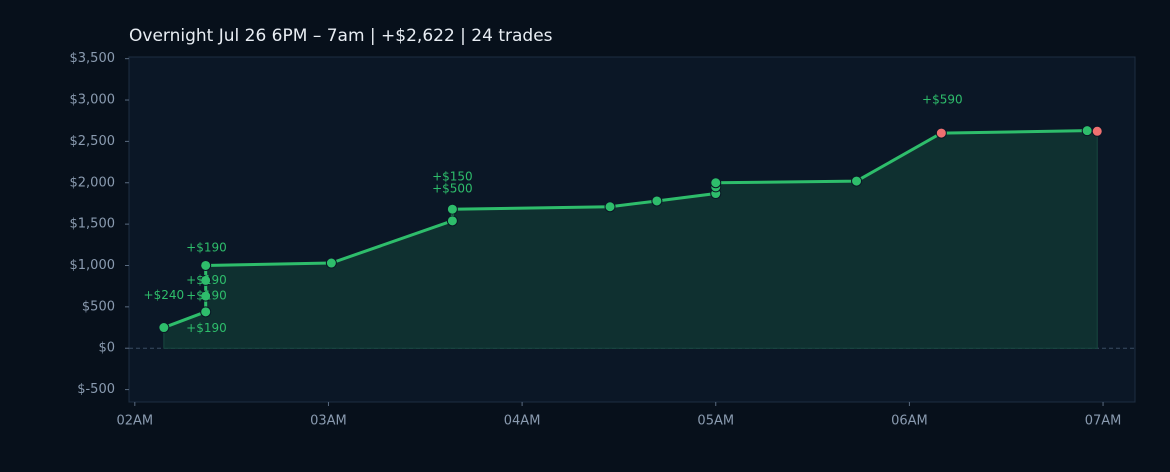 This screenshot has width=1170, height=472. What do you see at coordinates (98, 306) in the screenshot?
I see `y-tick-label: $500` at bounding box center [98, 306].